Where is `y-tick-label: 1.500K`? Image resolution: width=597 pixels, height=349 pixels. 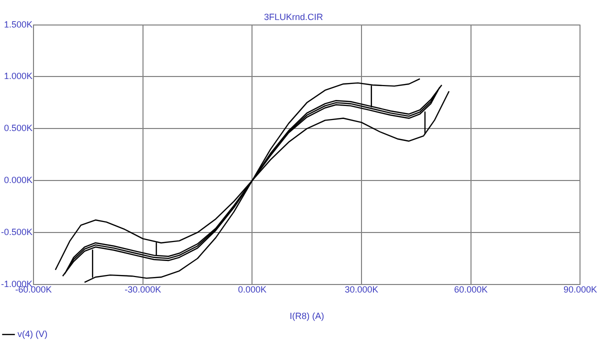 y-tick-label: 1.500K is located at coordinates (18, 24).